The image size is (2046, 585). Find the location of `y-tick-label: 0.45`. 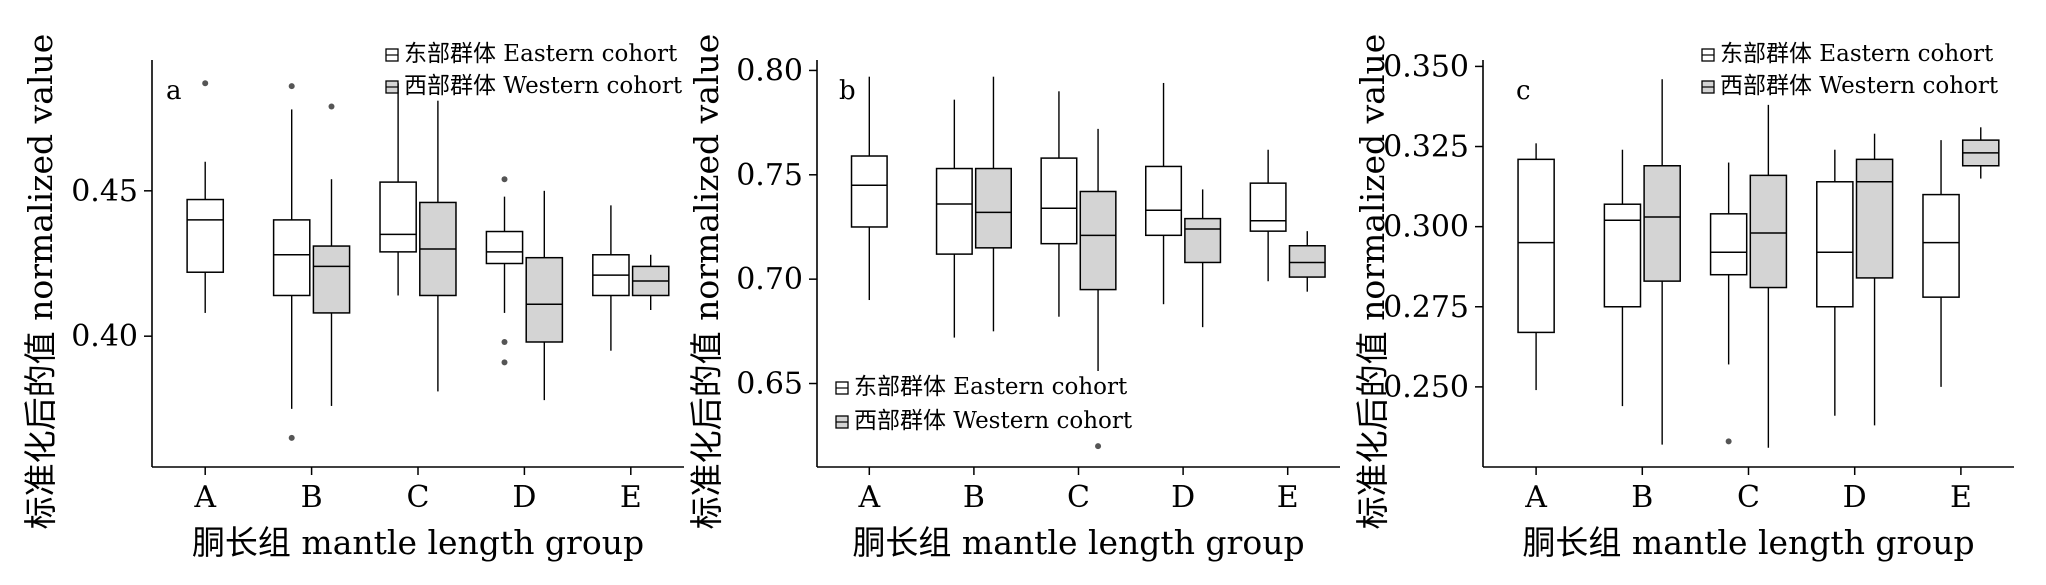

y-tick-label: 0.45 is located at coordinates (104, 191).